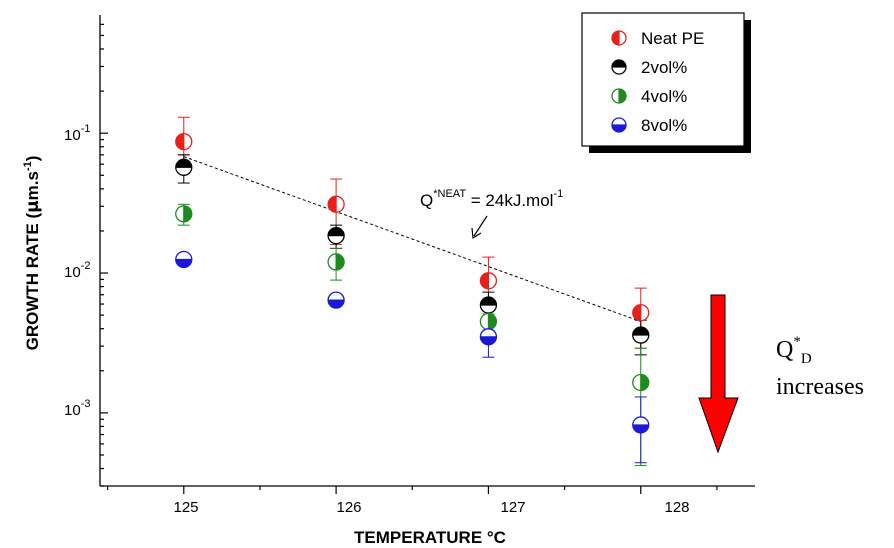 The width and height of the screenshot is (894, 548). What do you see at coordinates (77, 270) in the screenshot?
I see `y-tick-label-2: 10⁻²` at bounding box center [77, 270].